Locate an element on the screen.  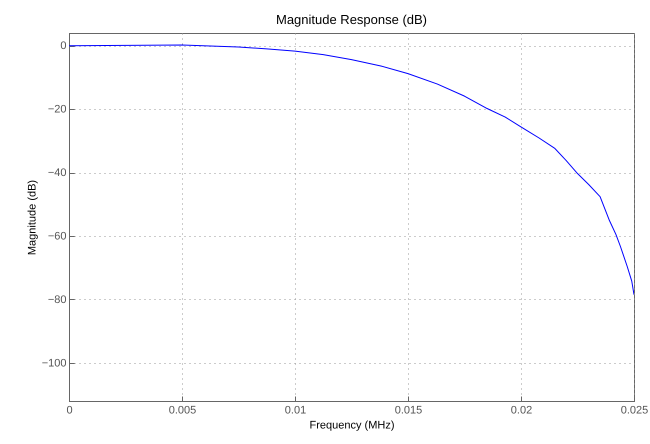
y-tick-label: −20 is located at coordinates (57, 110).